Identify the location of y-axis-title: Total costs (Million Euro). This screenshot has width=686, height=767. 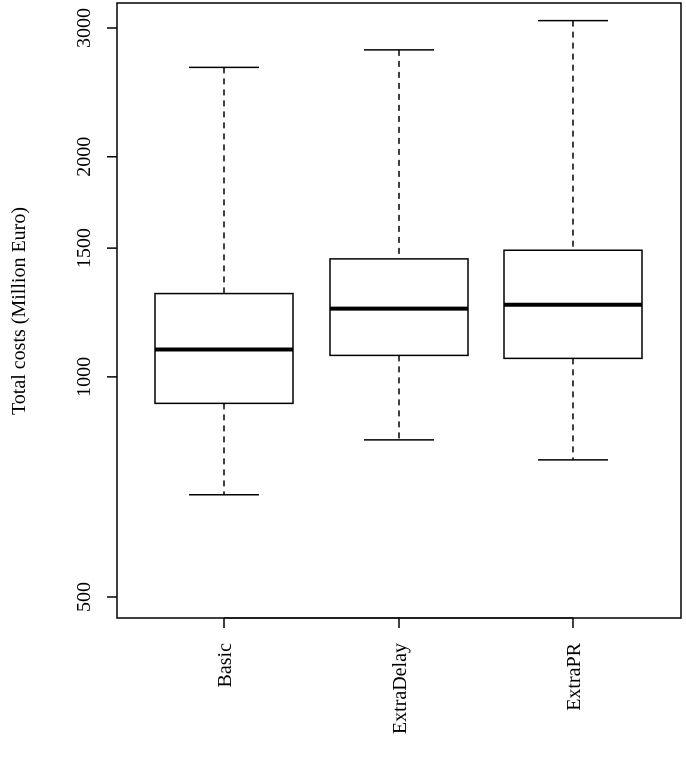
(19, 311).